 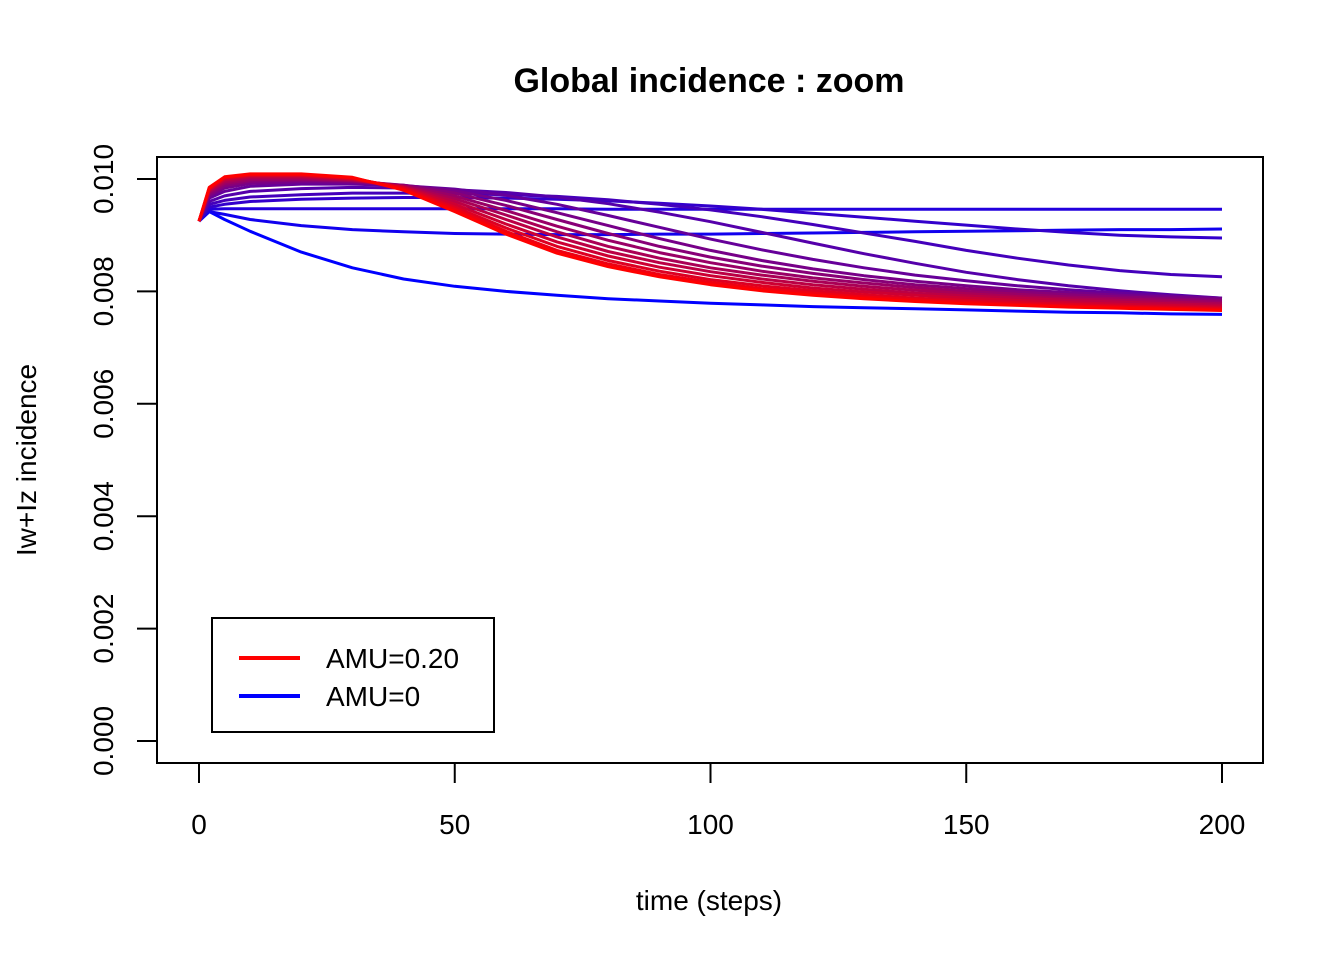 What do you see at coordinates (103, 404) in the screenshot?
I see `y-tick-label: 0.006` at bounding box center [103, 404].